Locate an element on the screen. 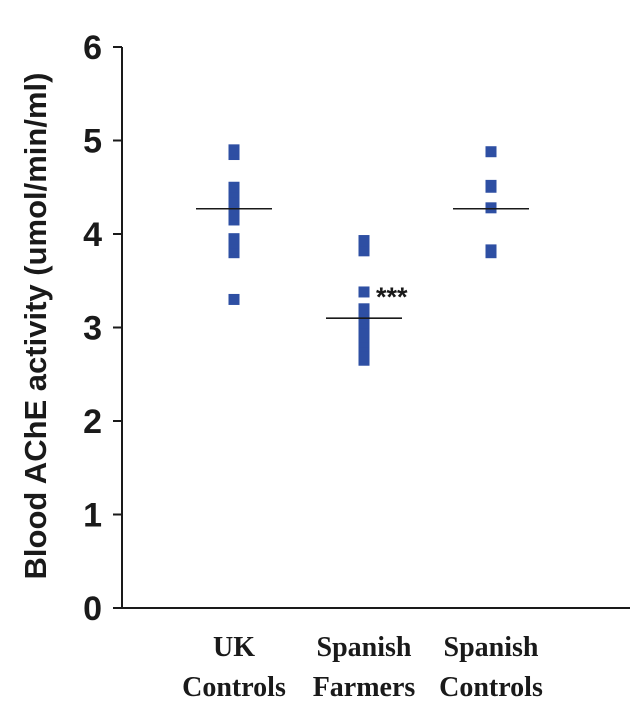 The width and height of the screenshot is (631, 701). x-tick-labels: UK Controls Spanish Farmers Spanish Controls is located at coordinates (362, 666).